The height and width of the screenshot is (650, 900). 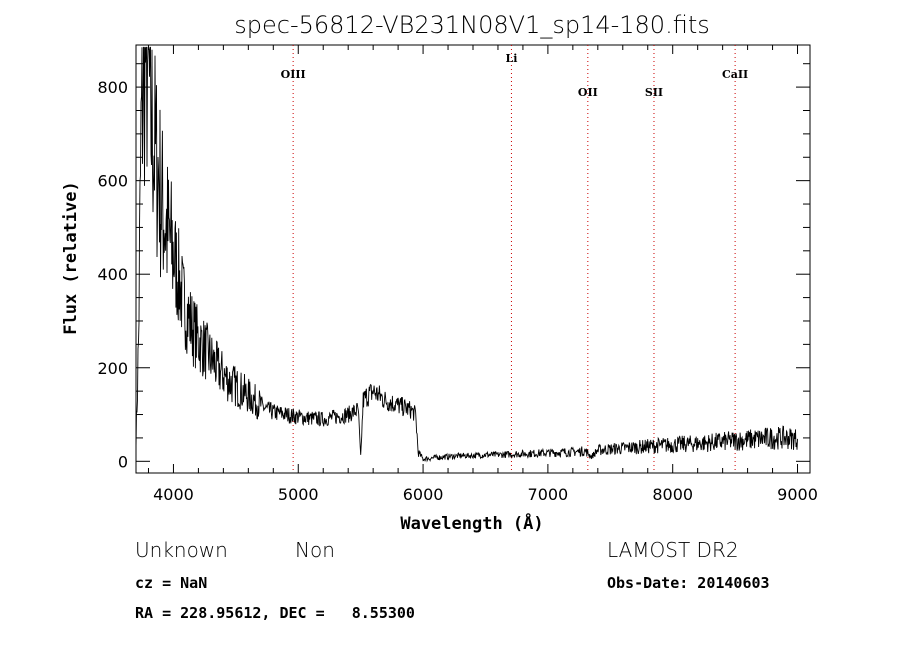 I want to click on x-tick-label: 5000, so click(x=298, y=494).